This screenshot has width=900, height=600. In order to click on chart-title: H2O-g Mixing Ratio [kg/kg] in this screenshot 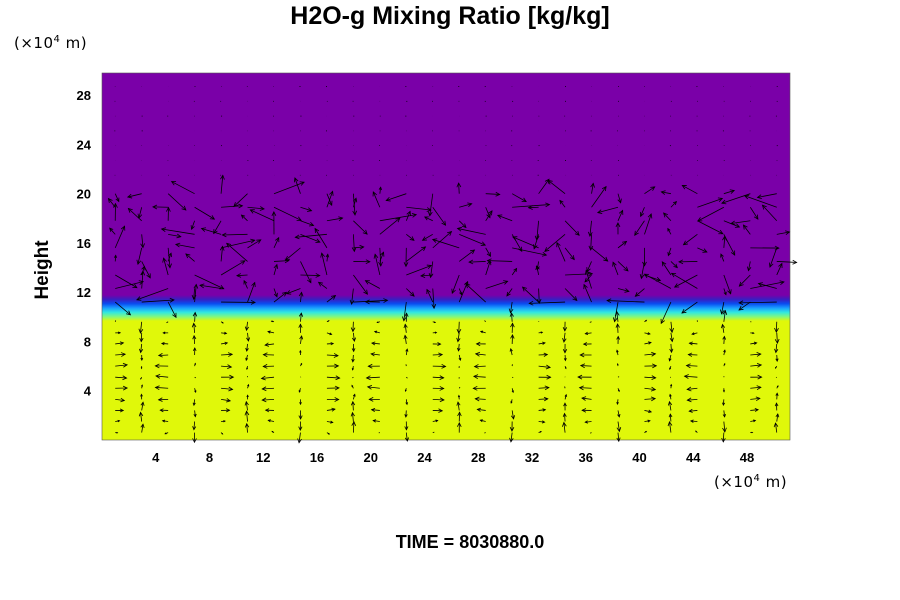, I will do `click(450, 16)`.